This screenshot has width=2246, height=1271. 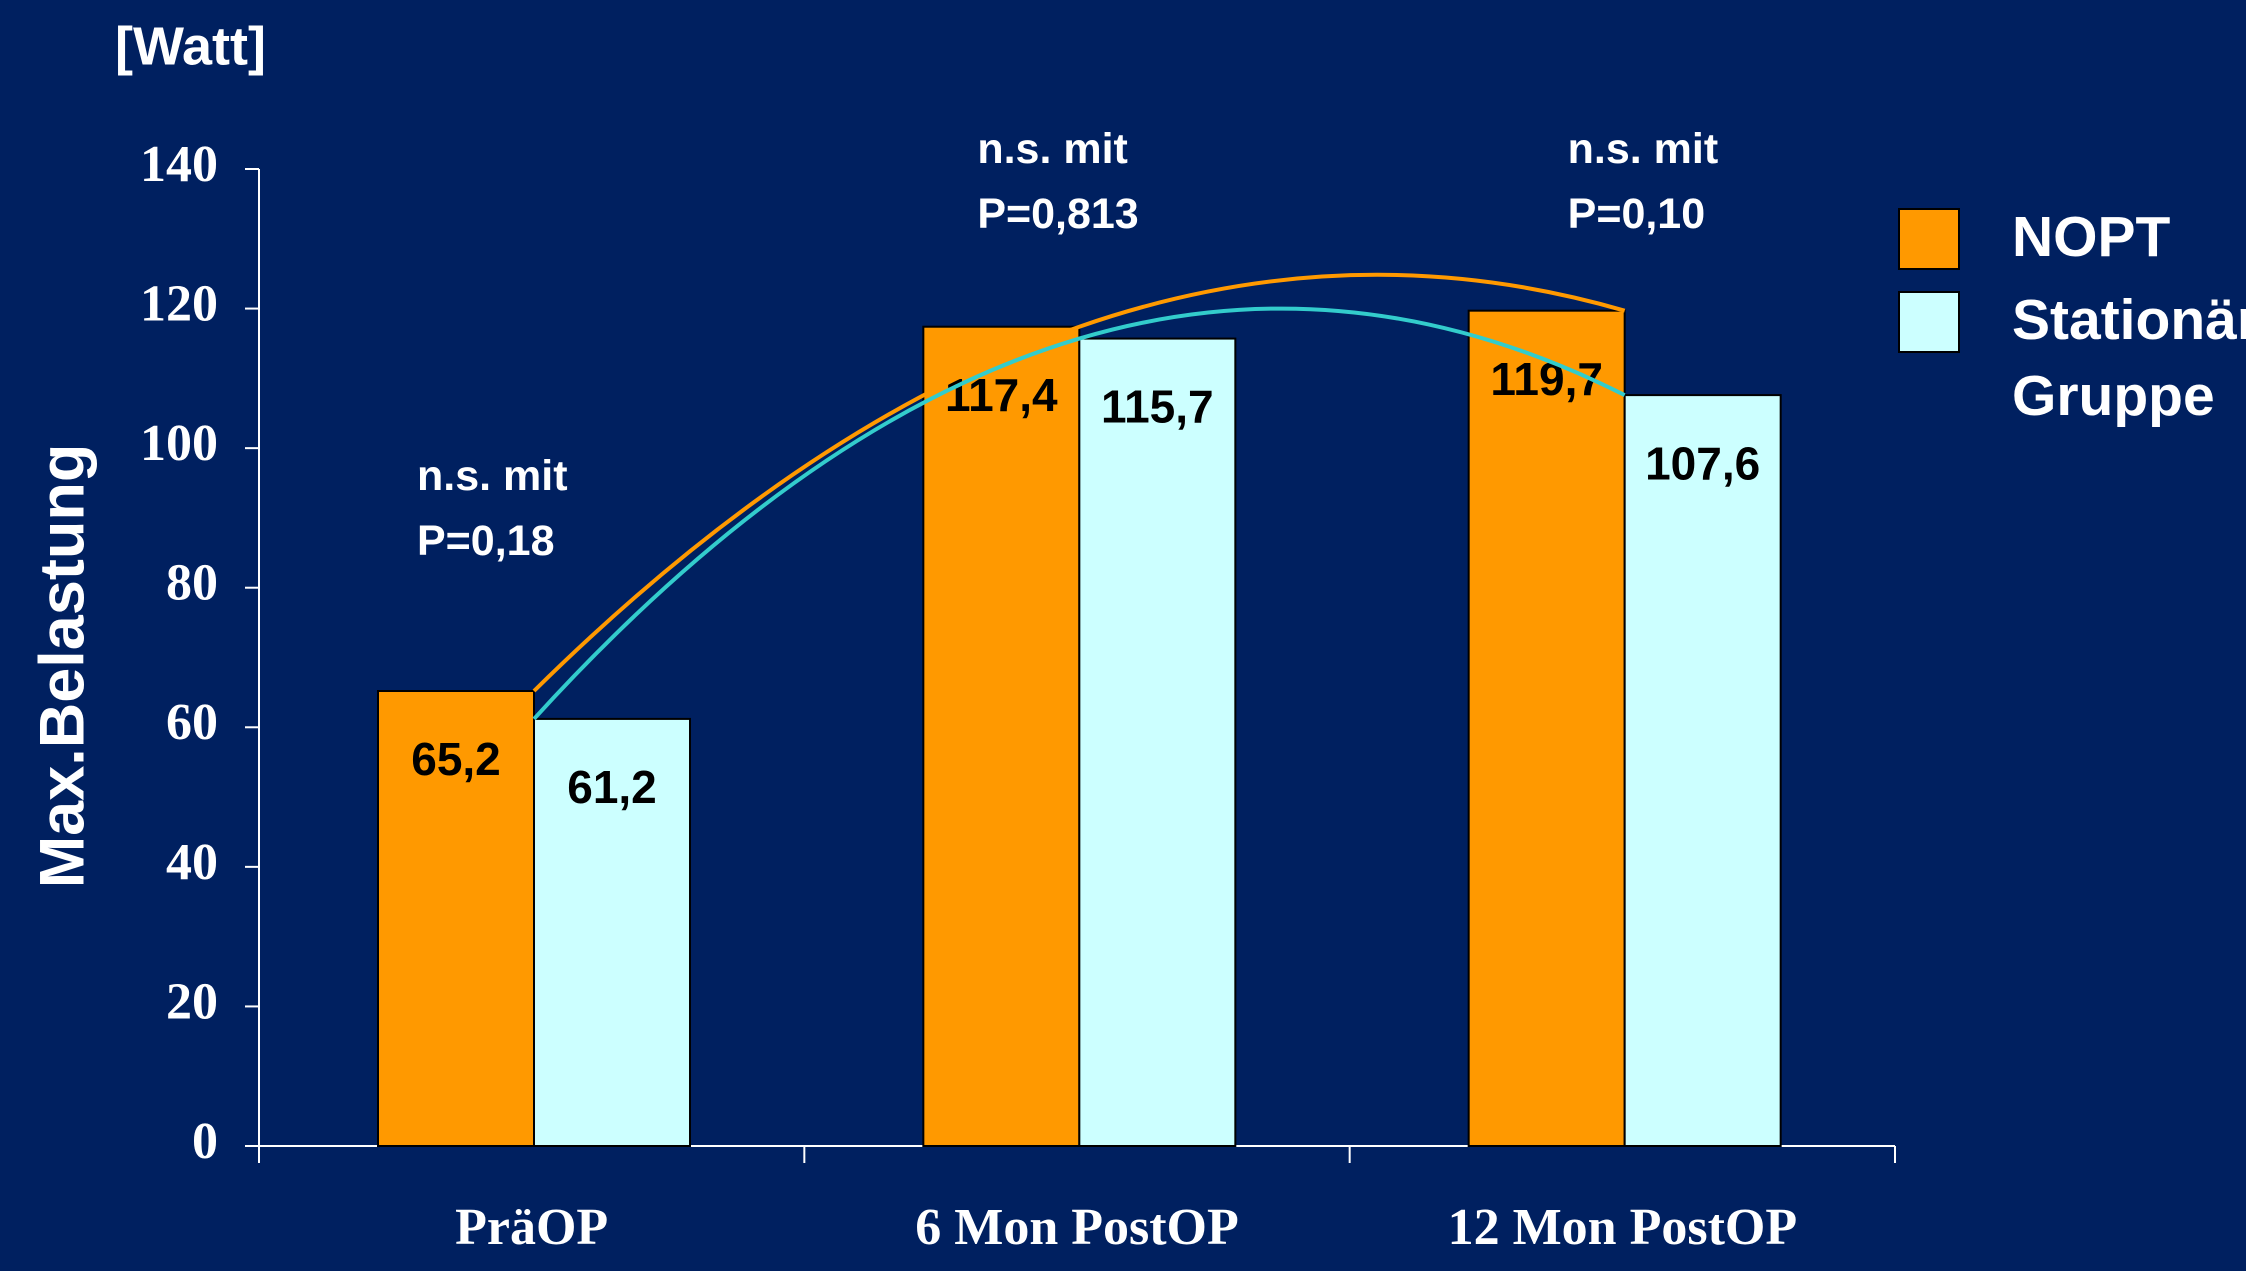 What do you see at coordinates (1623, 1227) in the screenshot?
I see `x-tick-label: 12 Mon PostOP` at bounding box center [1623, 1227].